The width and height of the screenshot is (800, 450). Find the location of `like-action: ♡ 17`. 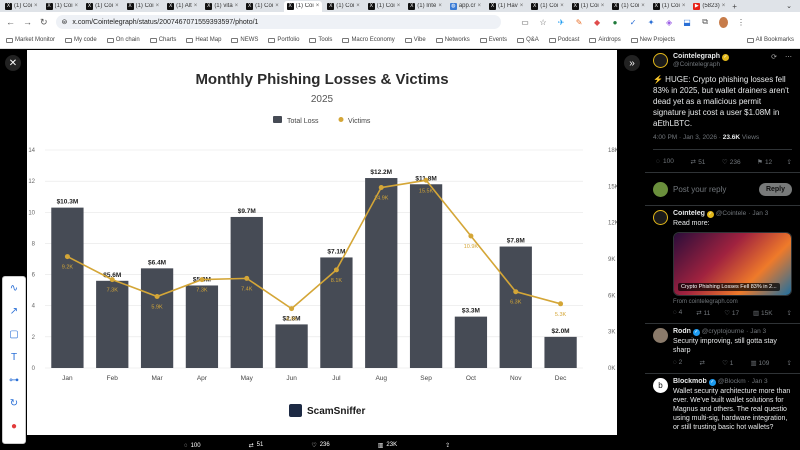

like-action: ♡ 17 is located at coordinates (732, 313).